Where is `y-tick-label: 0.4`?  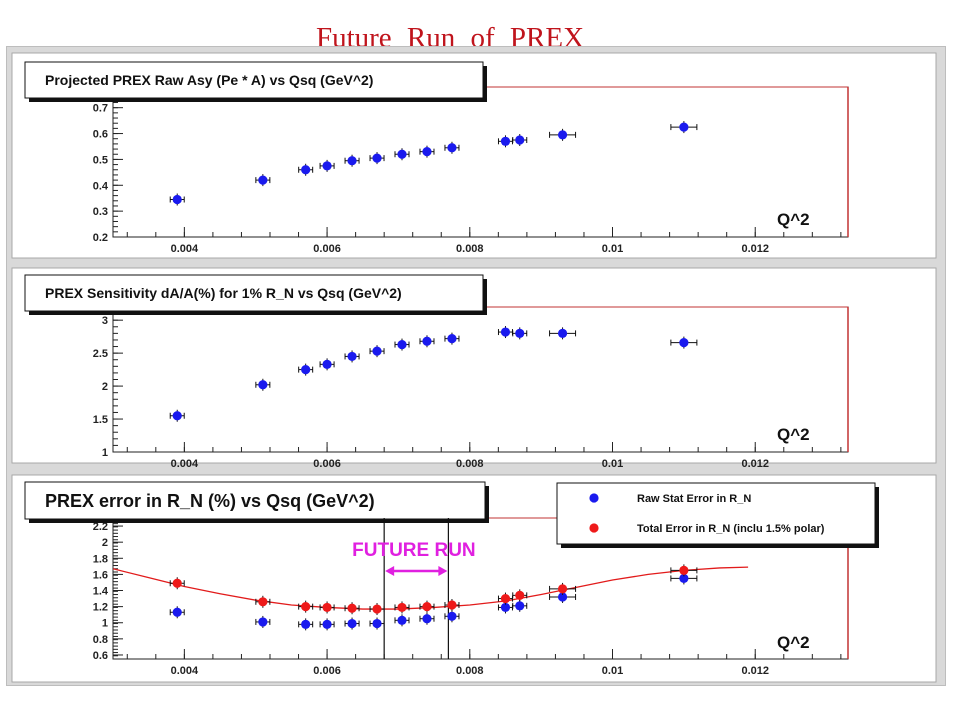 y-tick-label: 0.4 is located at coordinates (101, 186).